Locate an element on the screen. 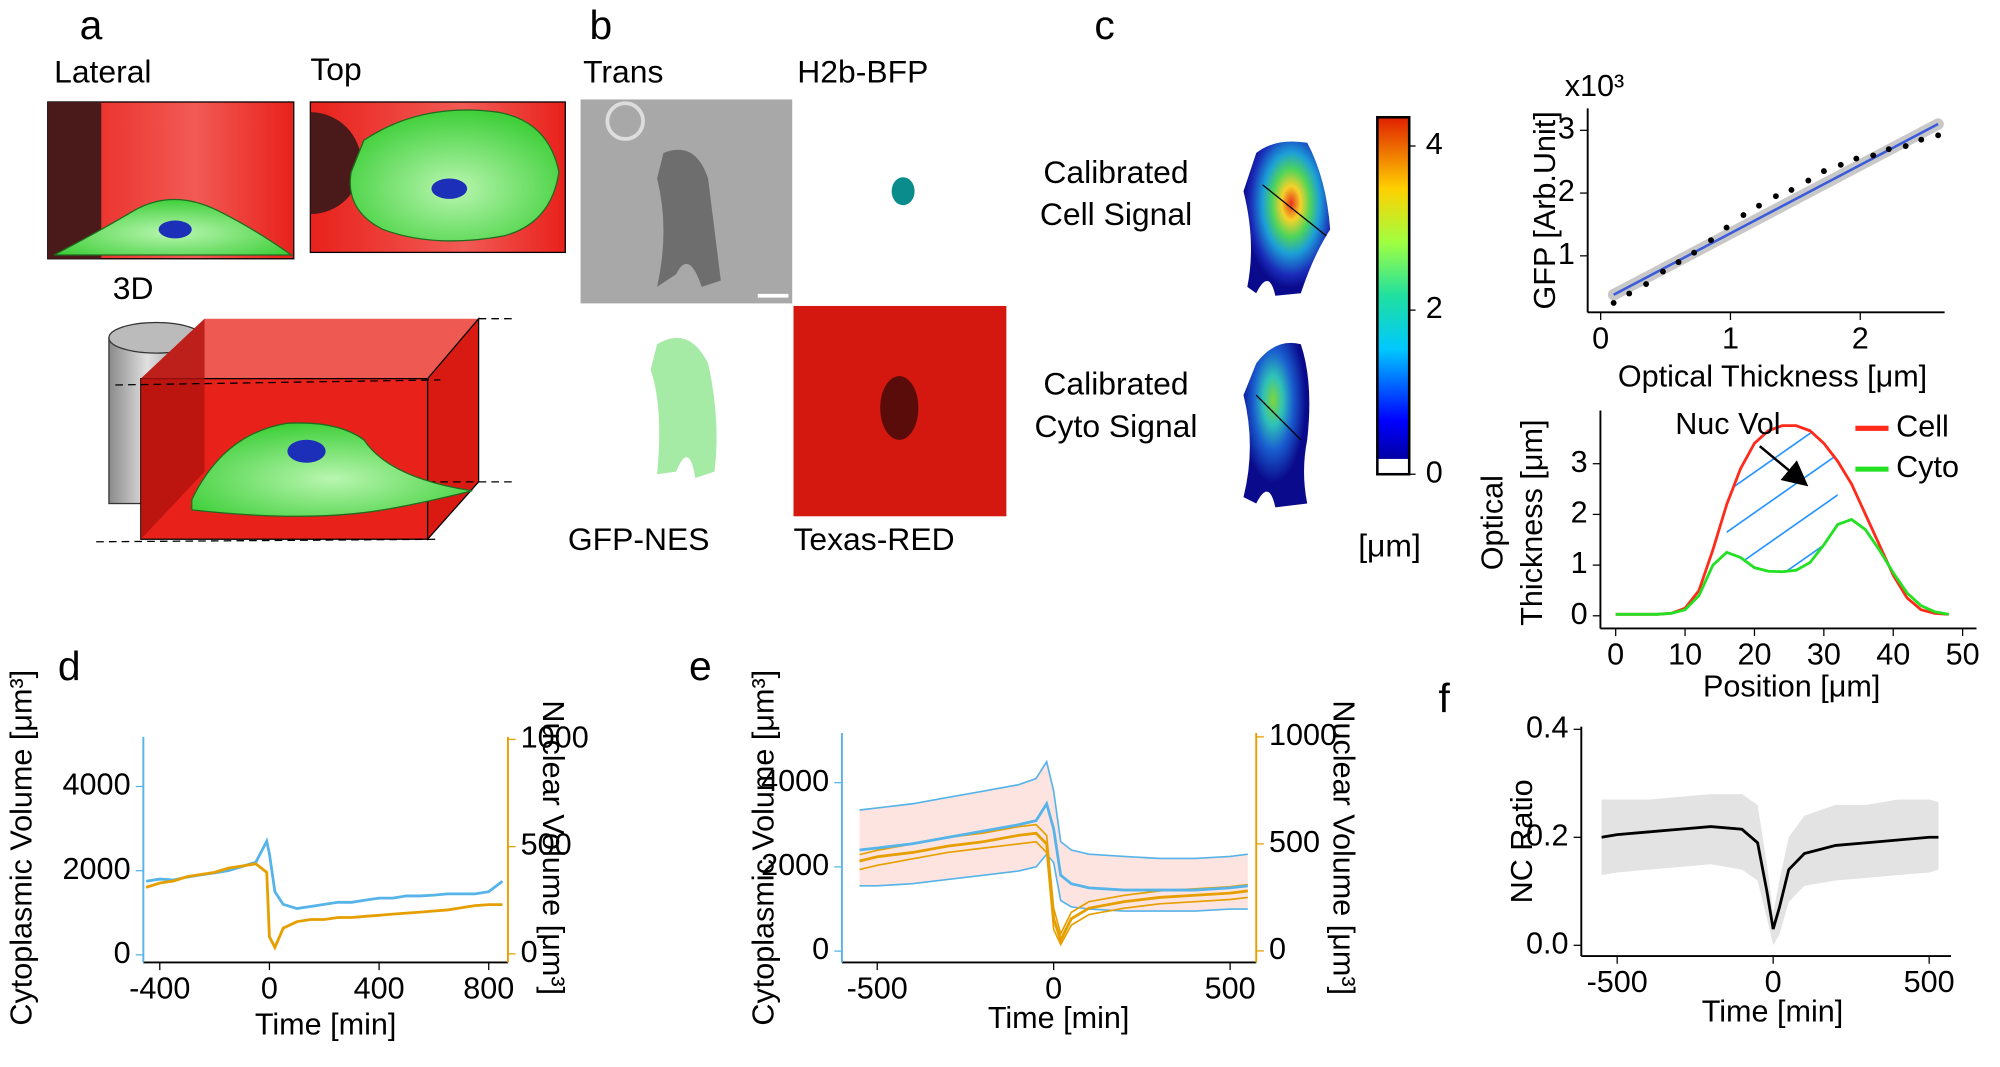  legend-label: Cell is located at coordinates (1922, 426).